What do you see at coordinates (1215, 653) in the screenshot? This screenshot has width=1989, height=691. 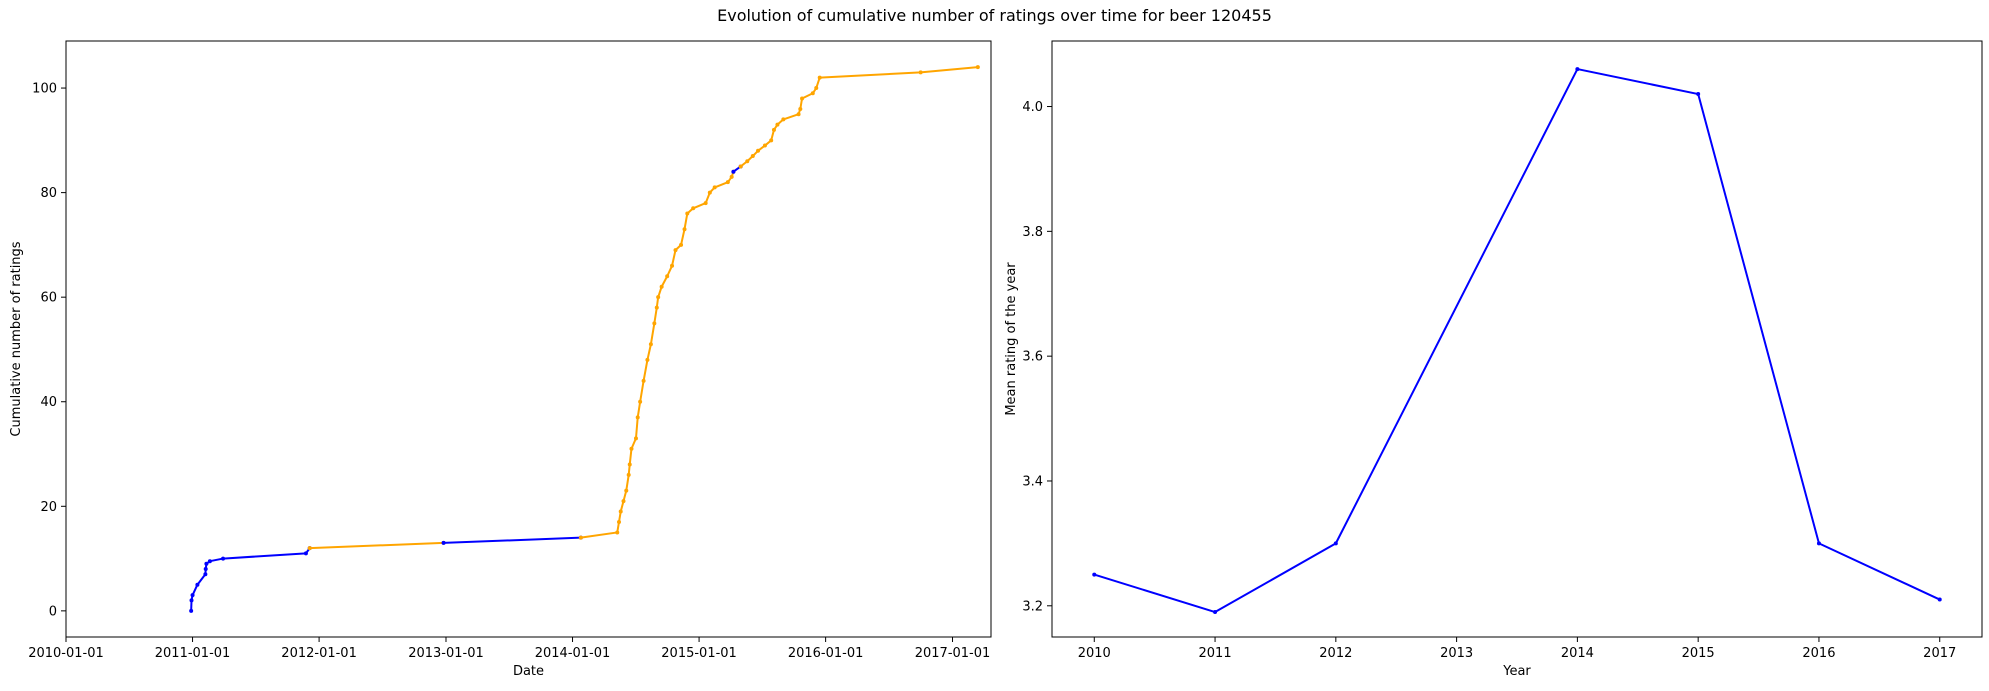 I see `x-tick-label: 2011` at bounding box center [1215, 653].